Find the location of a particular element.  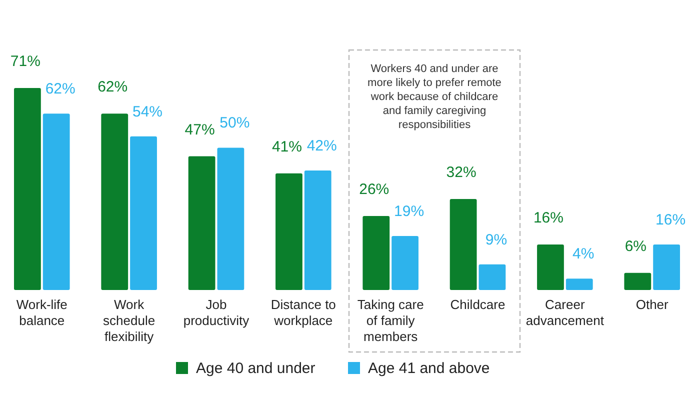

annotation: Workers 40 and under are more likely to prefer remote work because of childcare and family caregiving responsibilities is located at coordinates (435, 97).